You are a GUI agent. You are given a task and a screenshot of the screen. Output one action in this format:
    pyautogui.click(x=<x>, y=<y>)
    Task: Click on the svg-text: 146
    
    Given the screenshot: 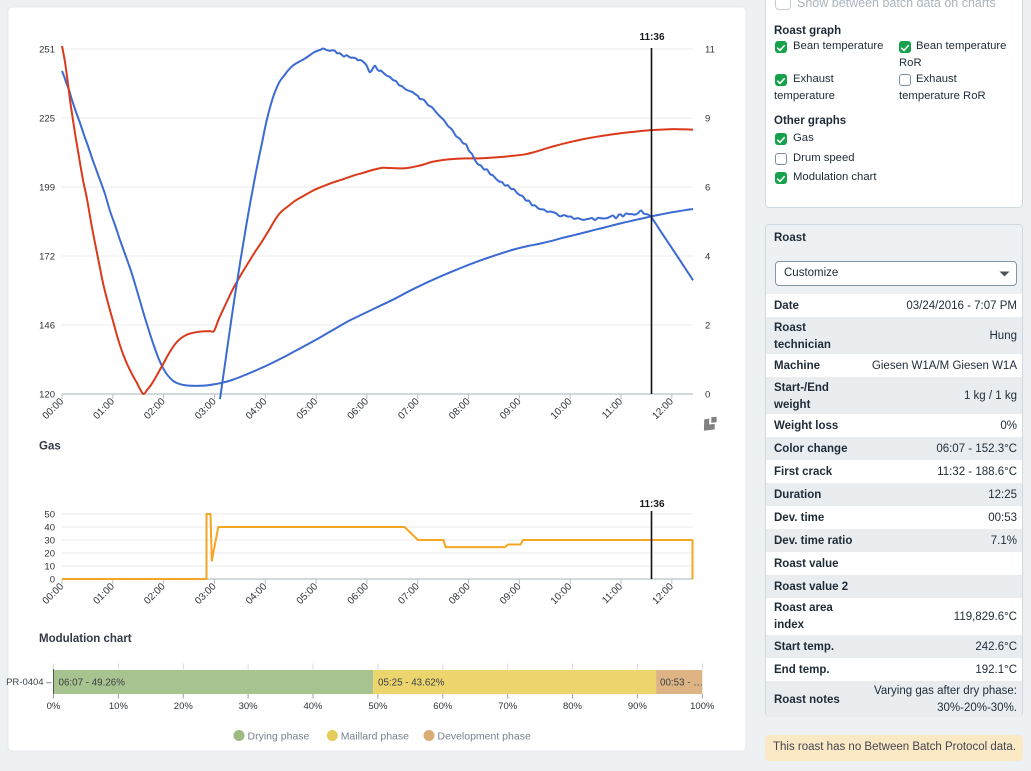 What is the action you would take?
    pyautogui.click(x=47, y=326)
    